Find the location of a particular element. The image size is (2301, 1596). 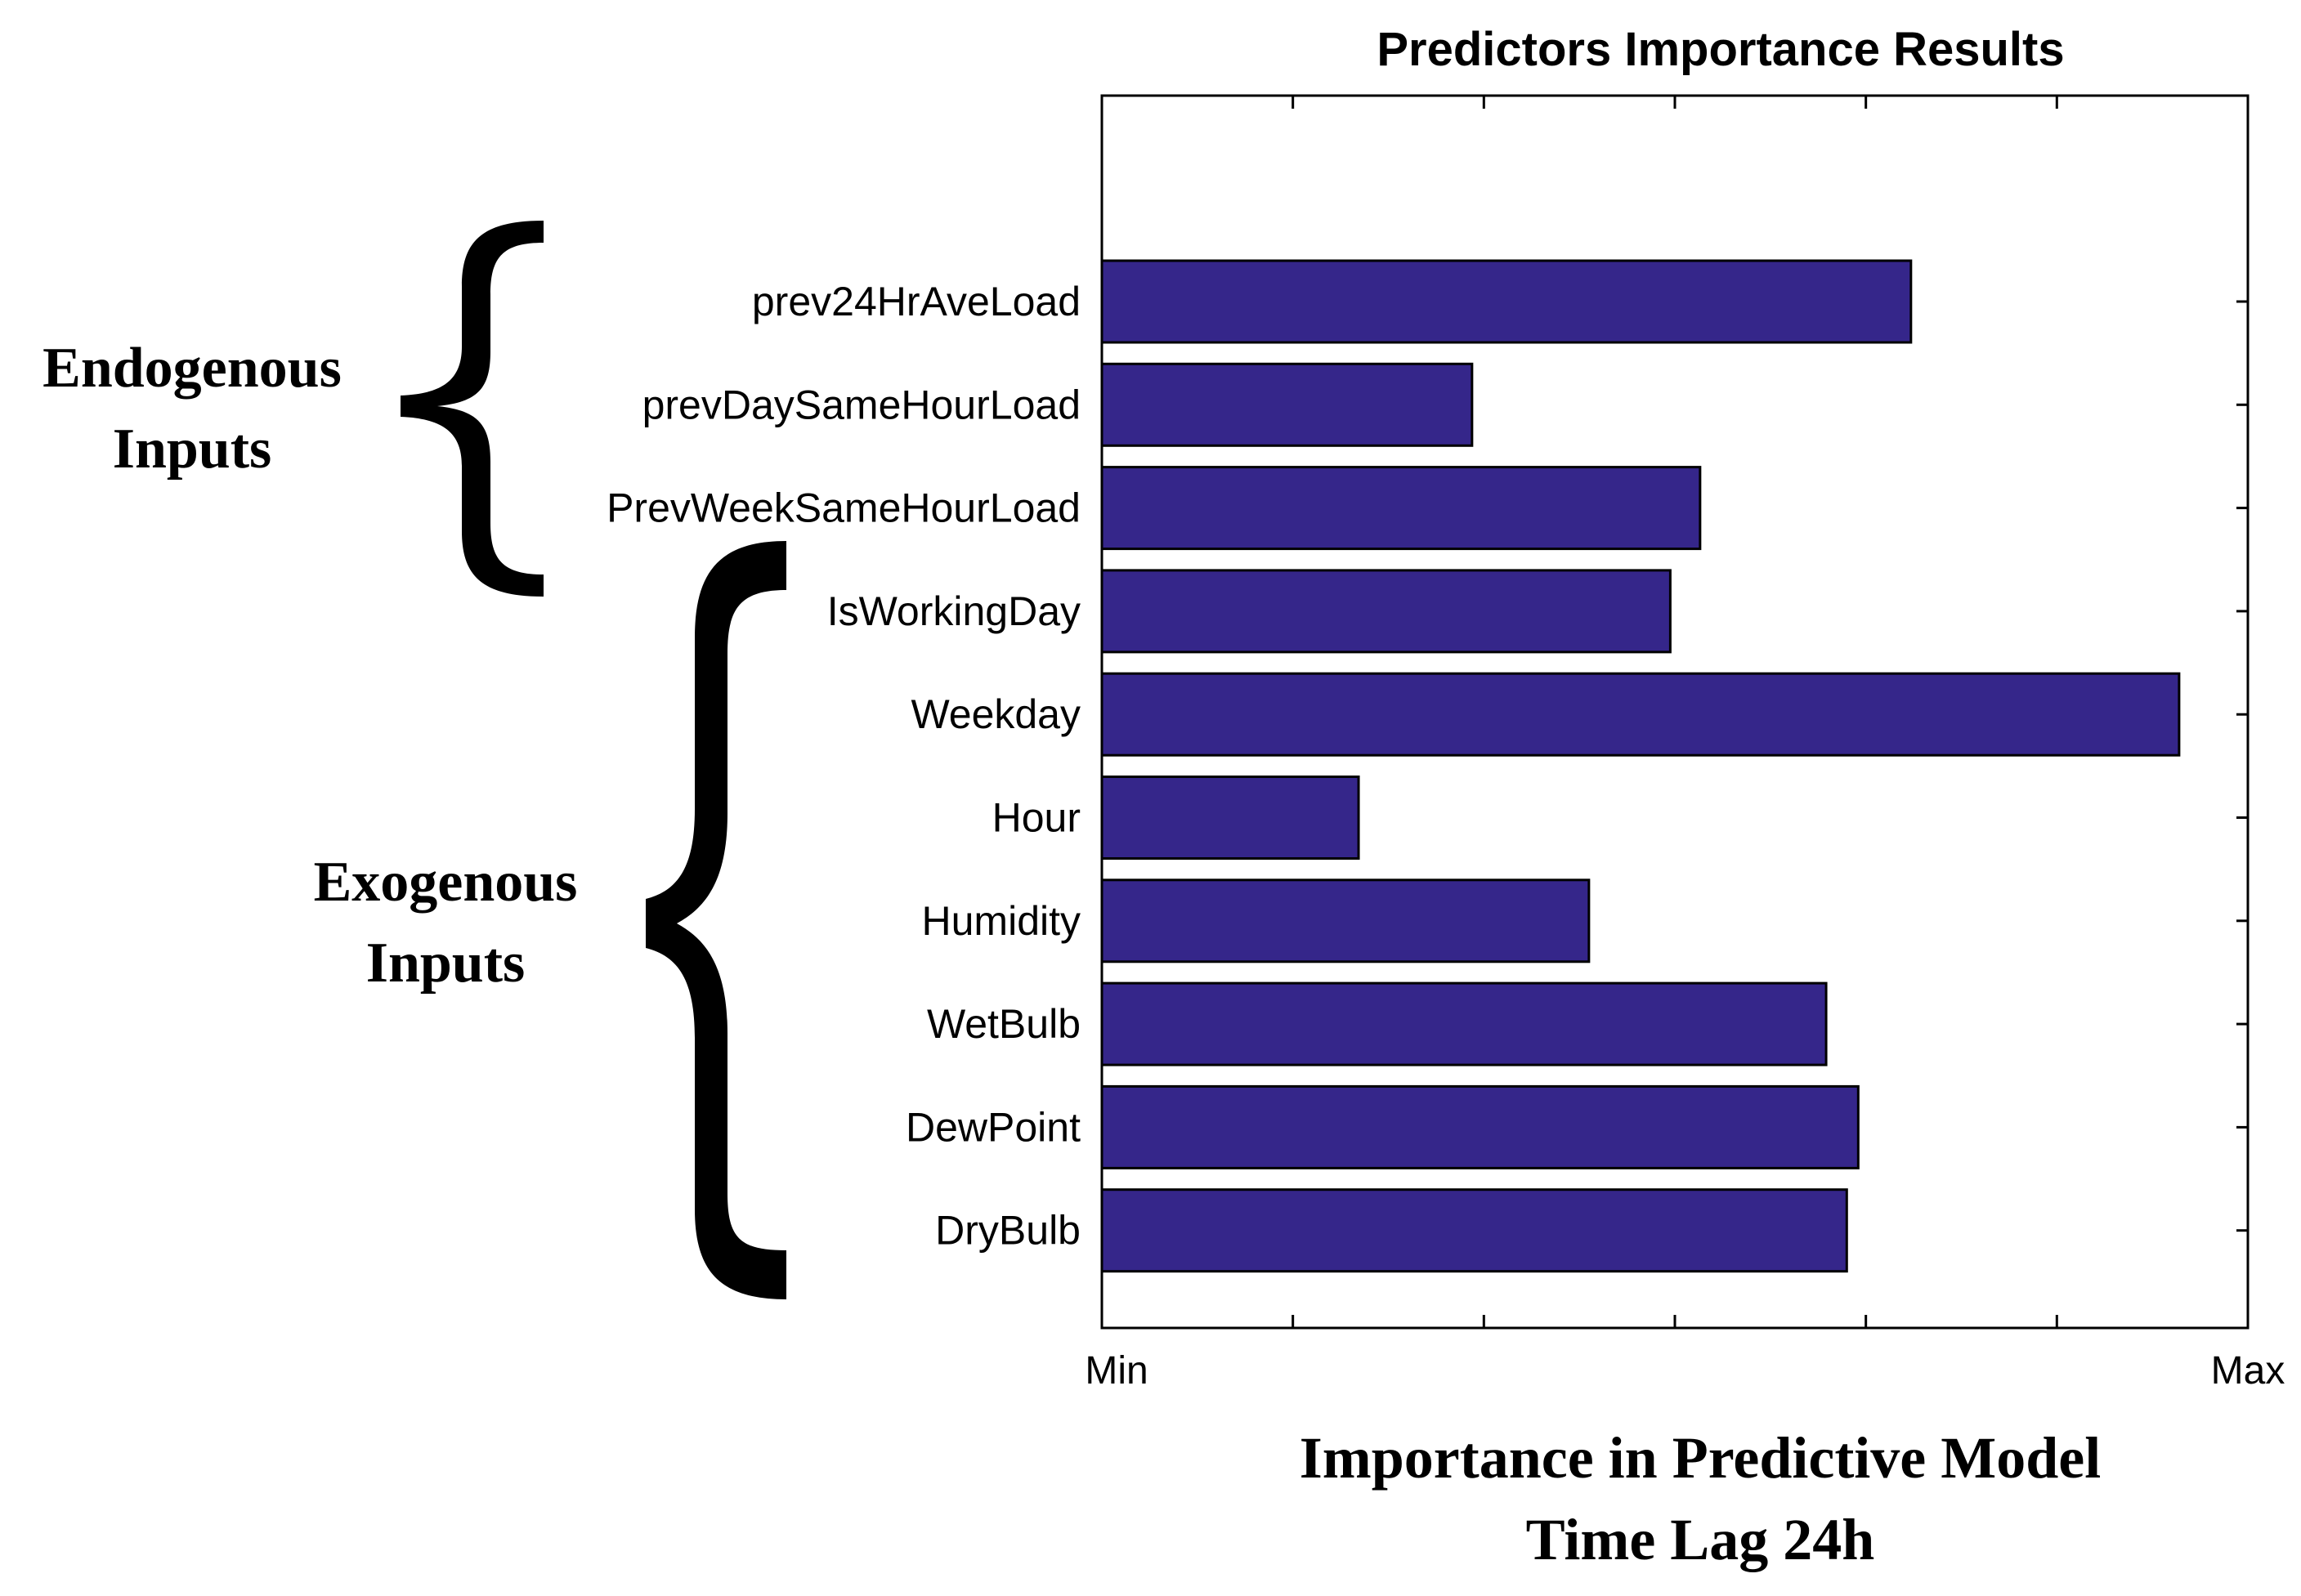

category-label: PrevWeekSameHourLoad is located at coordinates (844, 508).